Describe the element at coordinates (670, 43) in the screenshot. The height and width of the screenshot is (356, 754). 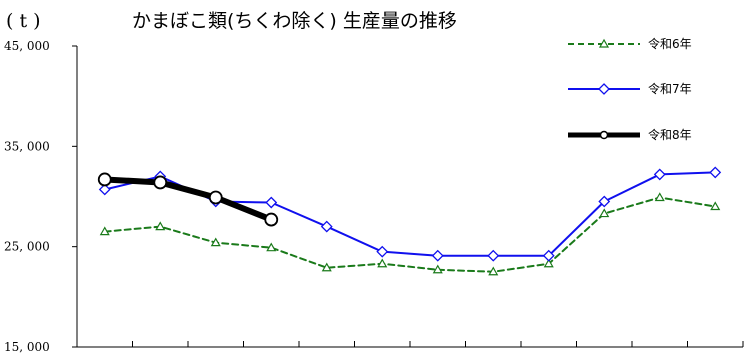
I see `legend-label: 令和6年` at that location.